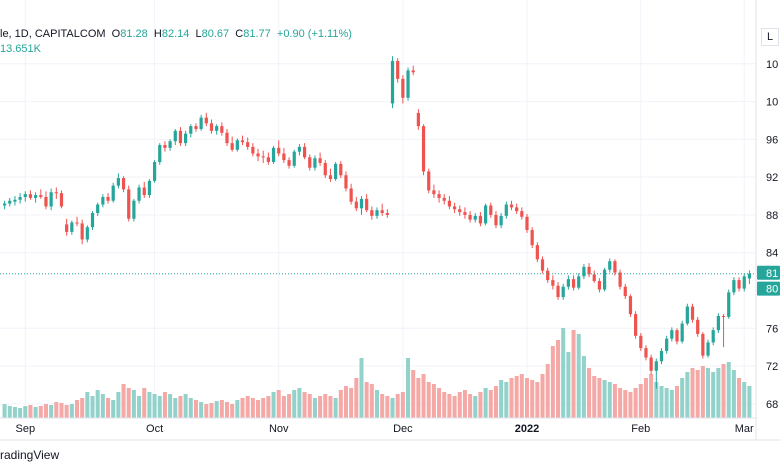 Image resolution: width=780 pixels, height=470 pixels. Describe the element at coordinates (116, 34) in the screenshot. I see `open-label: O` at that location.